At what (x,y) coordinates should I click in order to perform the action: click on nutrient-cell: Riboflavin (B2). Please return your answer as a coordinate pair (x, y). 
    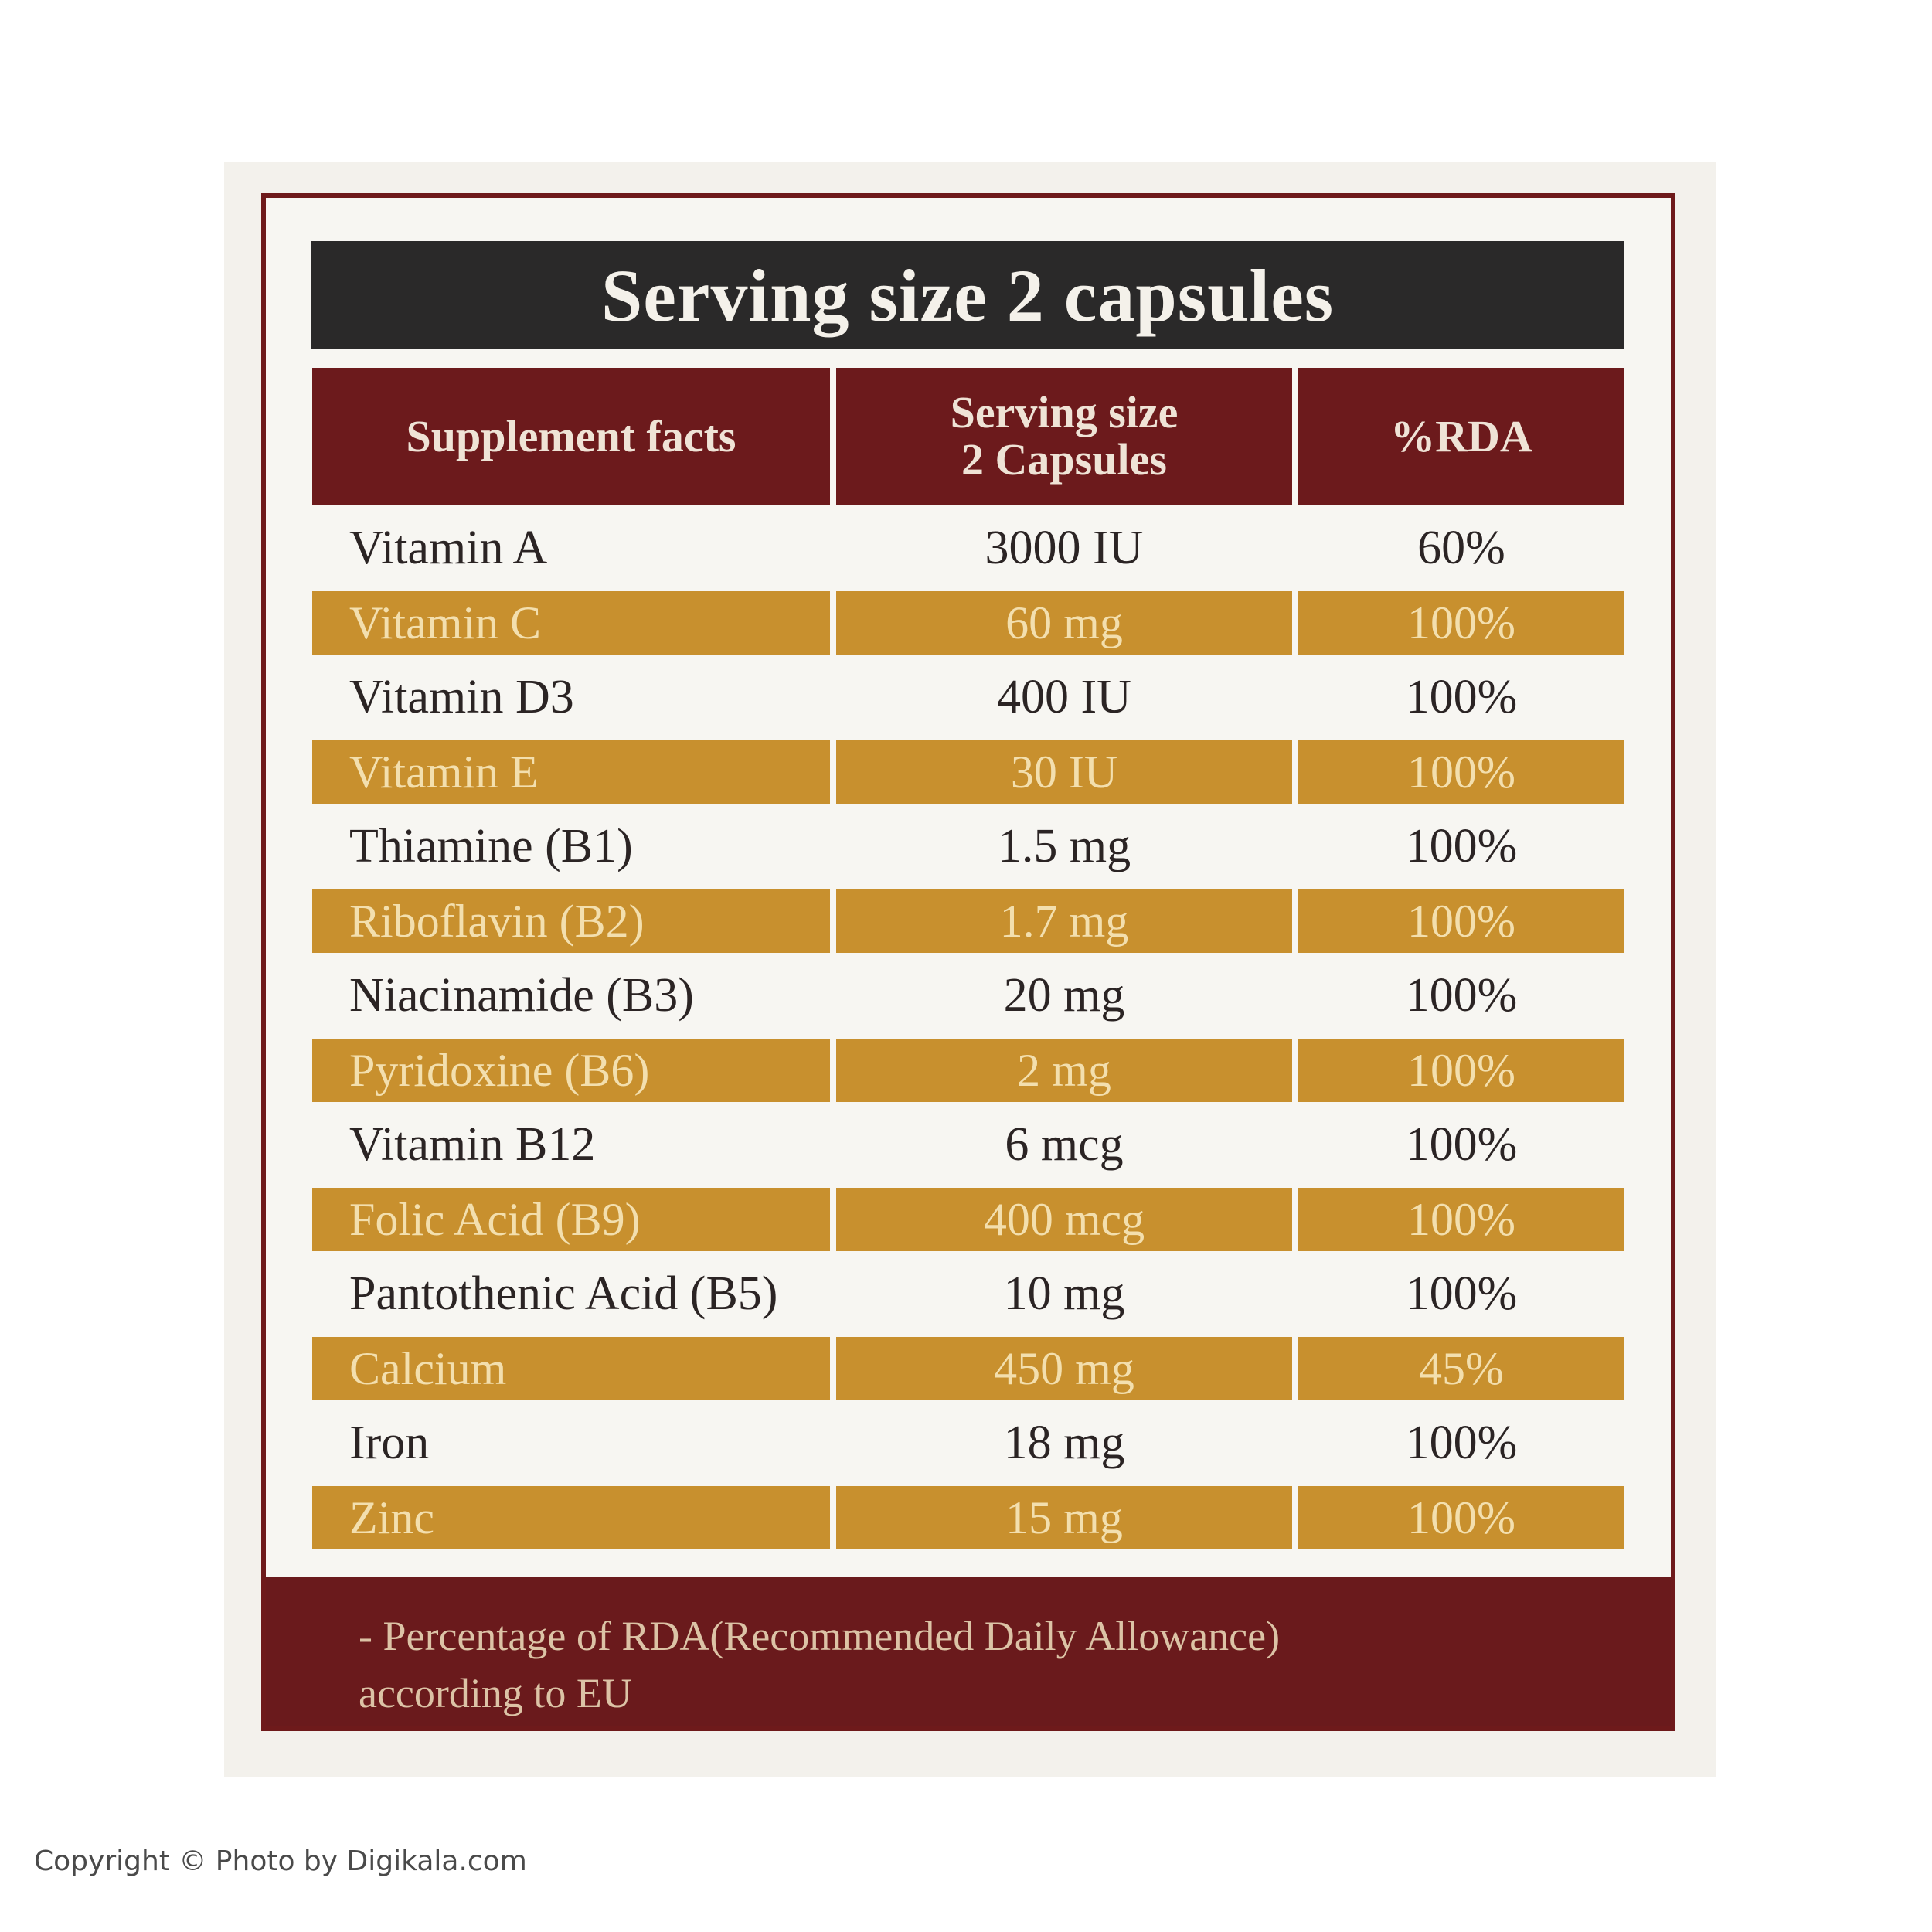
    Looking at the image, I should click on (571, 921).